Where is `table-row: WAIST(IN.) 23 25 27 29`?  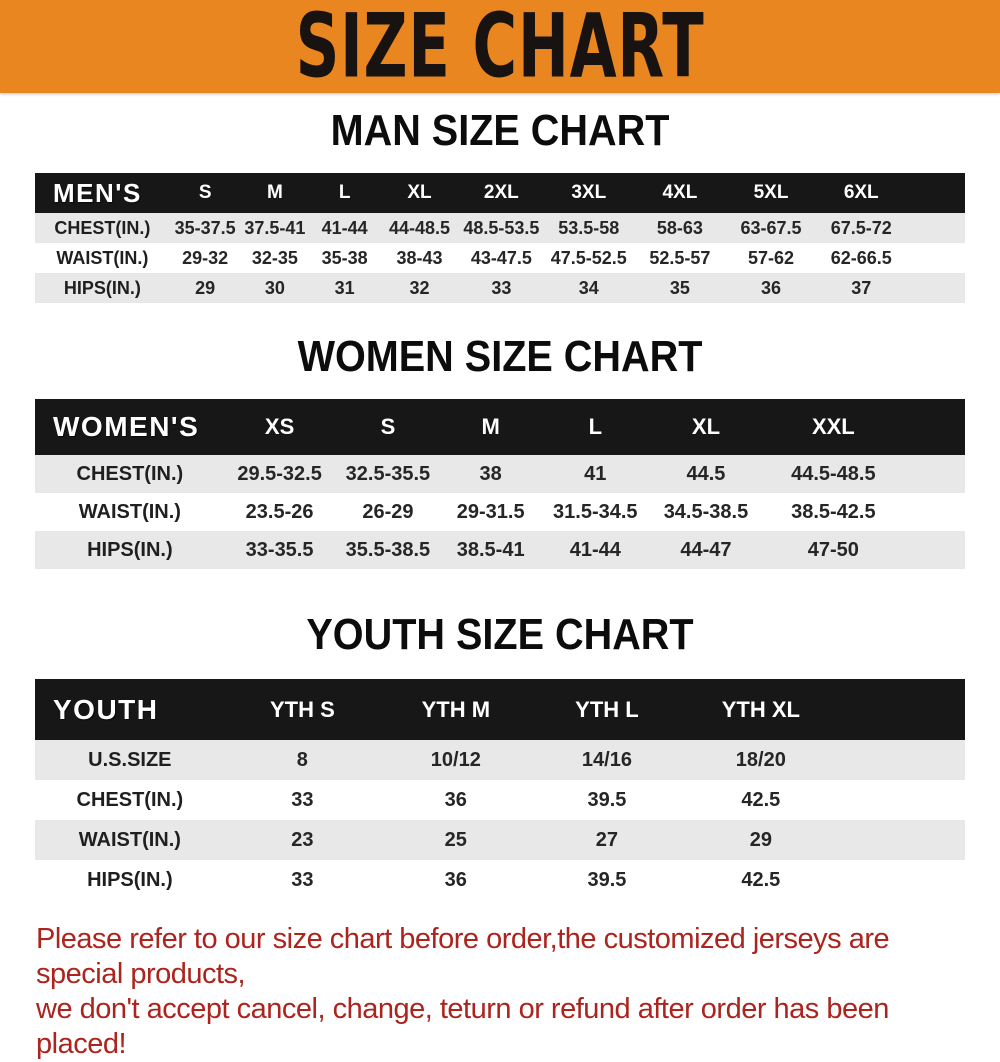 table-row: WAIST(IN.) 23 25 27 29 is located at coordinates (500, 840).